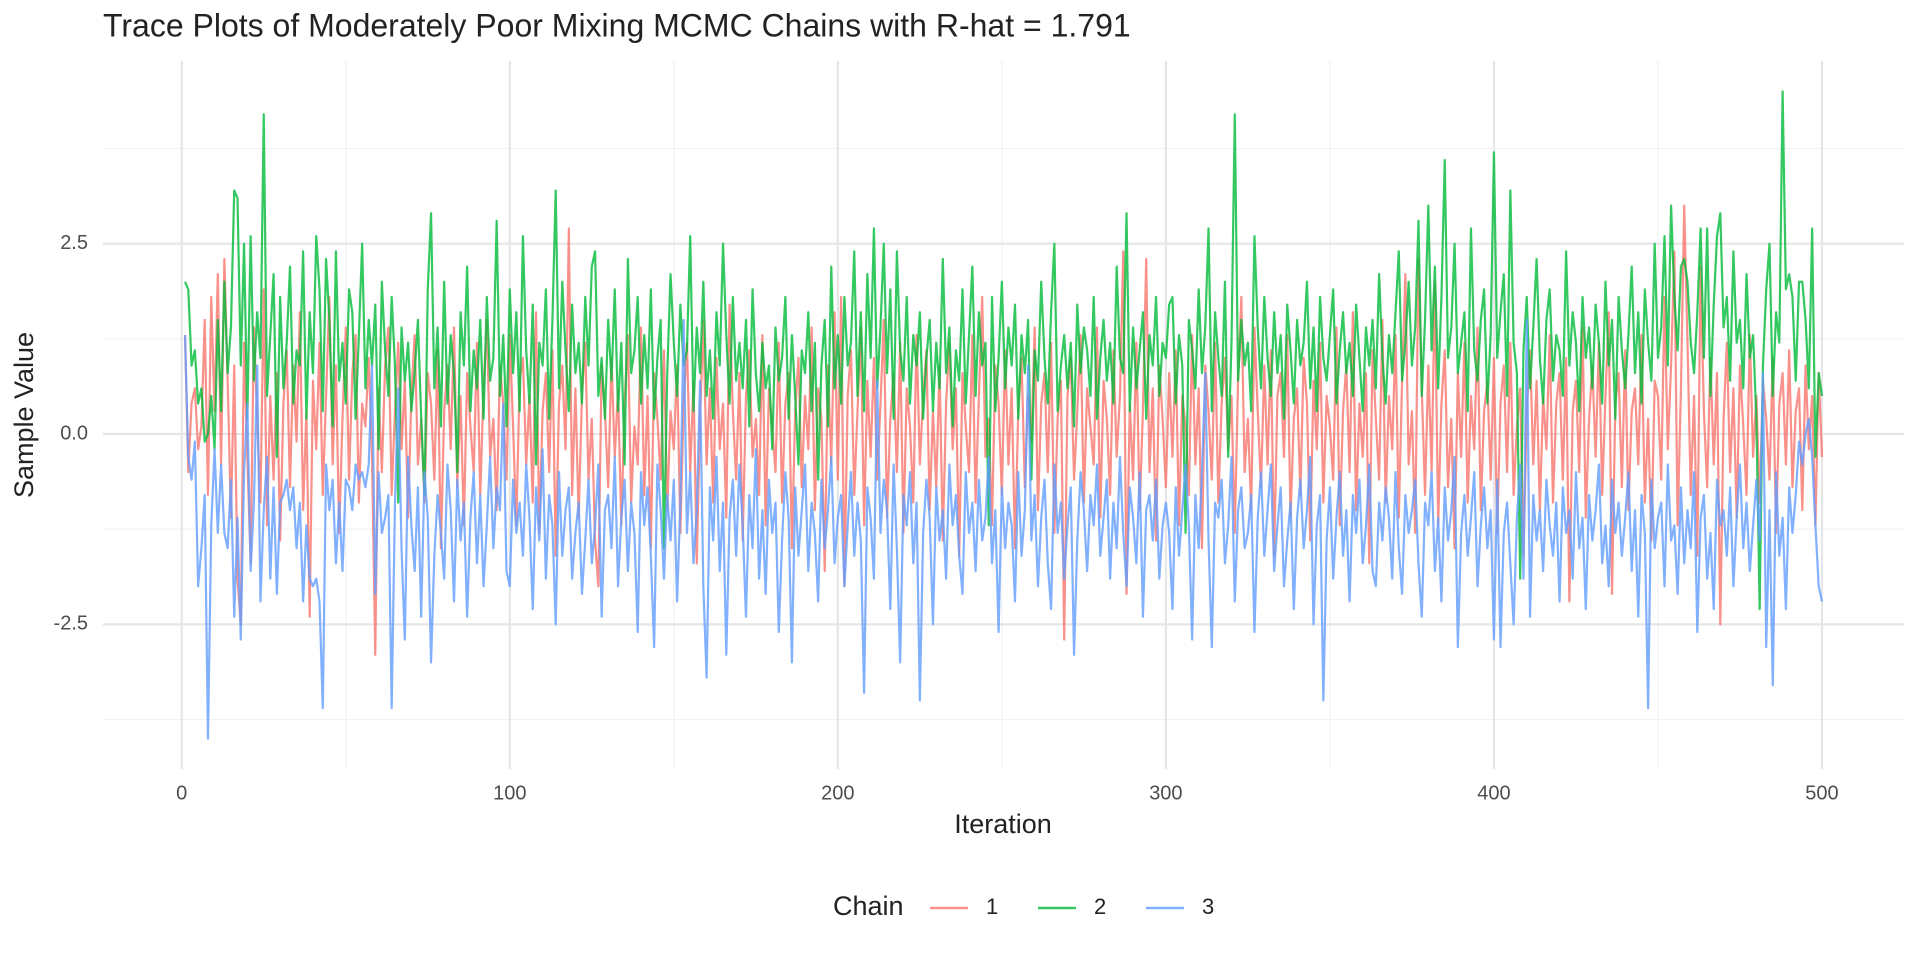  What do you see at coordinates (992, 906) in the screenshot?
I see `legend-label: 1` at bounding box center [992, 906].